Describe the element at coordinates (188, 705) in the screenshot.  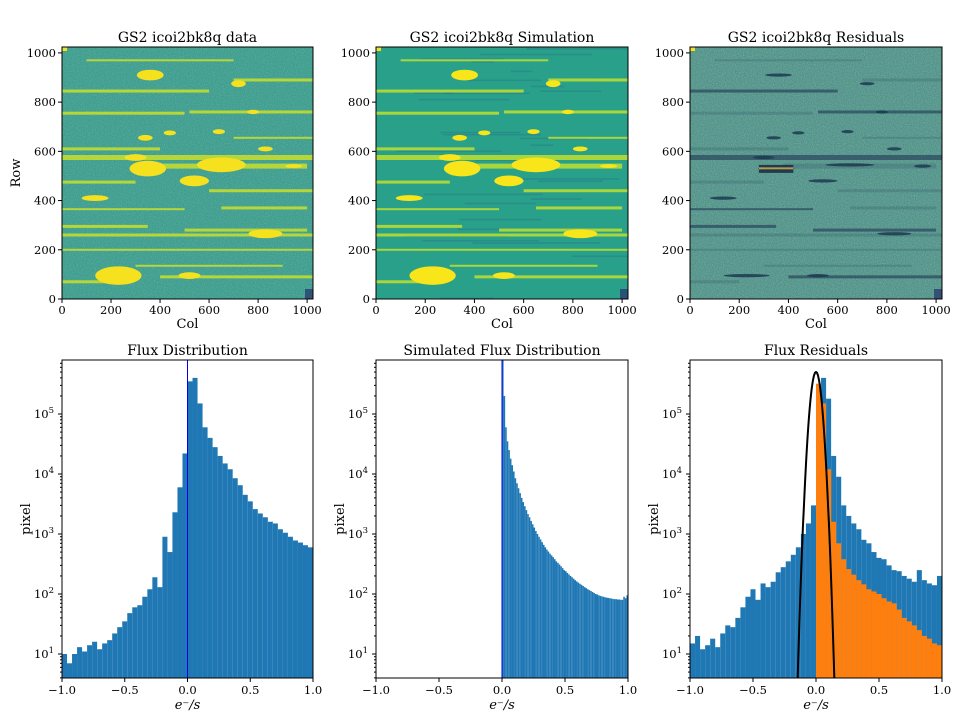
I see `x-axis-label: e⁻/s` at that location.